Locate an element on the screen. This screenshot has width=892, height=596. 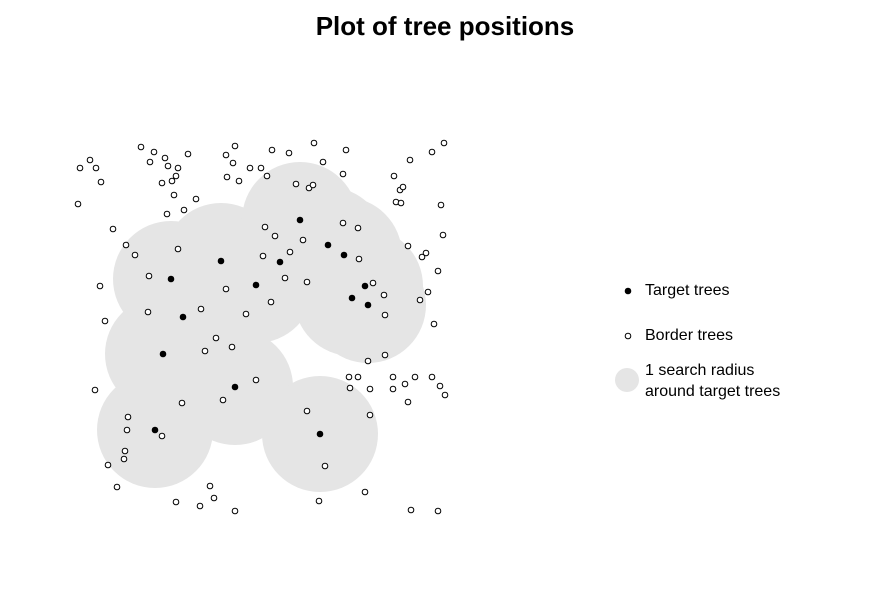
legend-label: 1 search radius around target trees is located at coordinates (712, 381).